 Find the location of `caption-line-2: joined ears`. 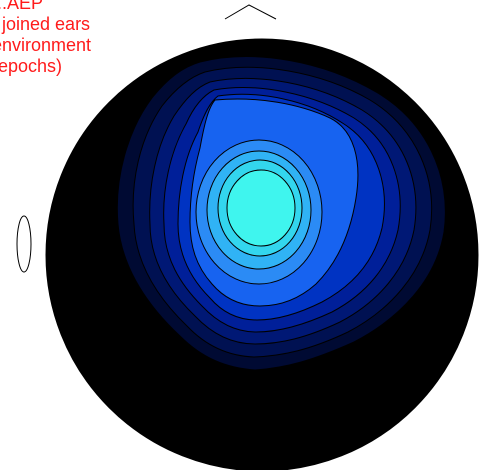

caption-line-2: joined ears is located at coordinates (45, 24).